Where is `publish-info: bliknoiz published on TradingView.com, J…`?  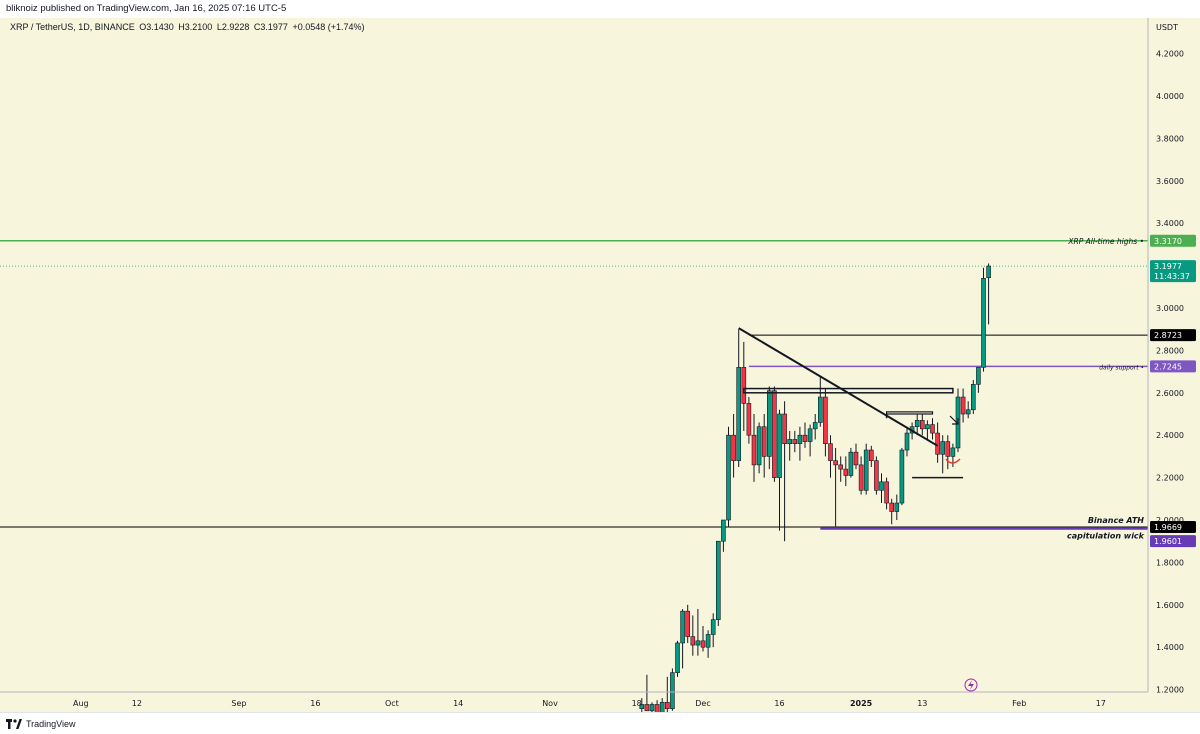 publish-info: bliknoiz published on TradingView.com, J… is located at coordinates (600, 9).